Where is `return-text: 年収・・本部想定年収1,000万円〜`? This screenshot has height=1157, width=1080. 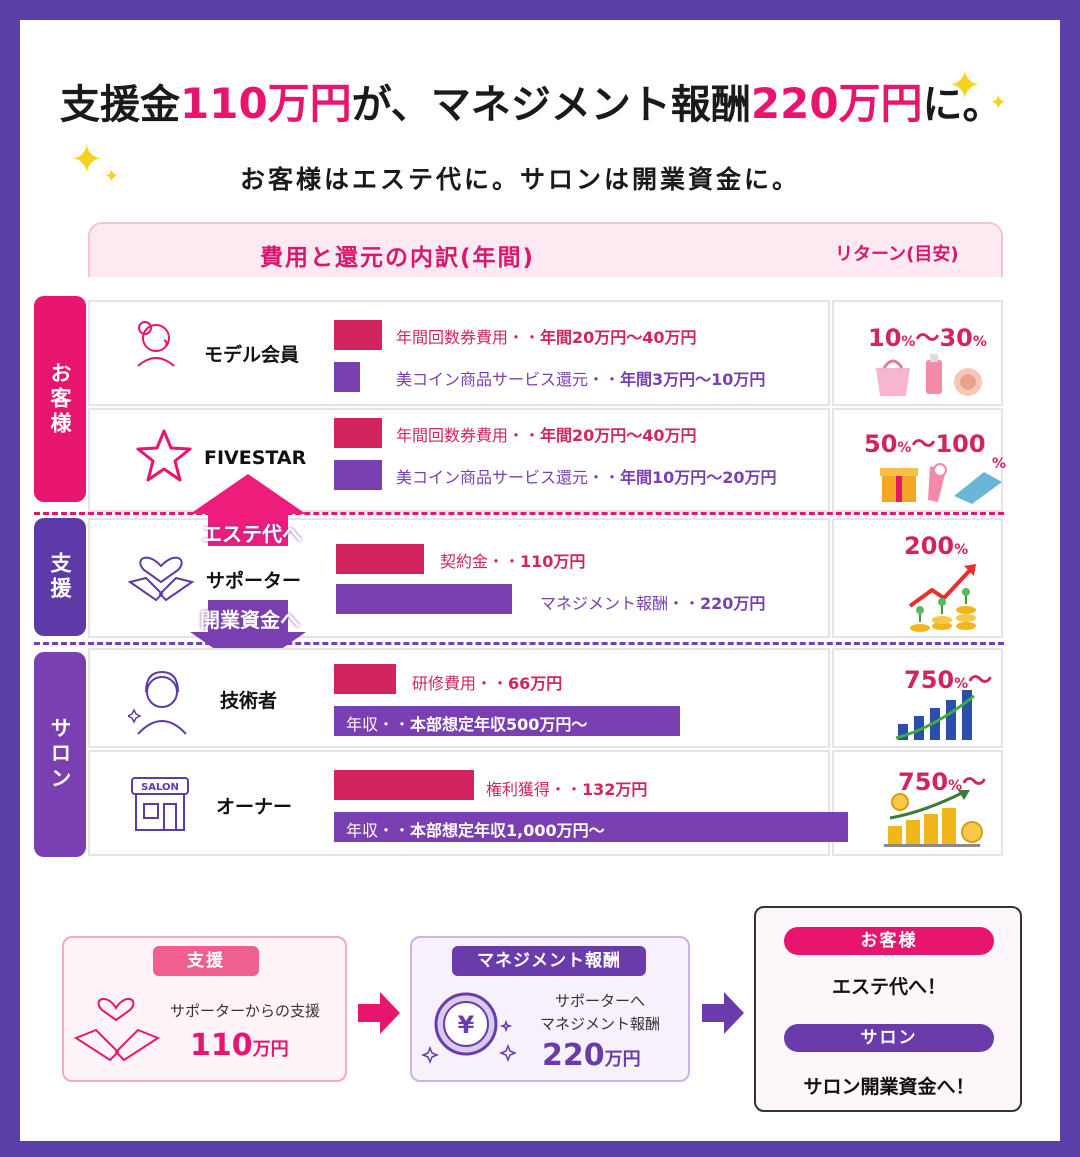
return-text: 年収・・本部想定年収1,000万円〜 is located at coordinates (475, 830).